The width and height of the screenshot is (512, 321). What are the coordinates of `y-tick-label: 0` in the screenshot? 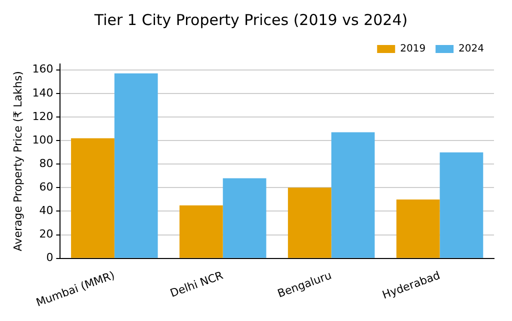 It's located at (50, 257).